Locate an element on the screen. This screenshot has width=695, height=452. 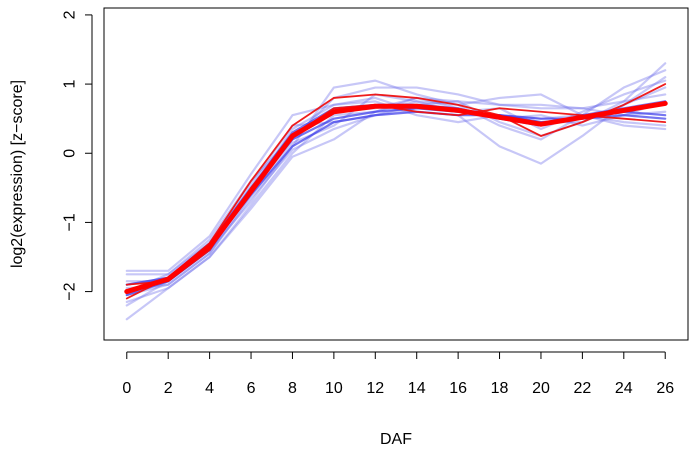
x-tick-label: 8 is located at coordinates (292, 388).